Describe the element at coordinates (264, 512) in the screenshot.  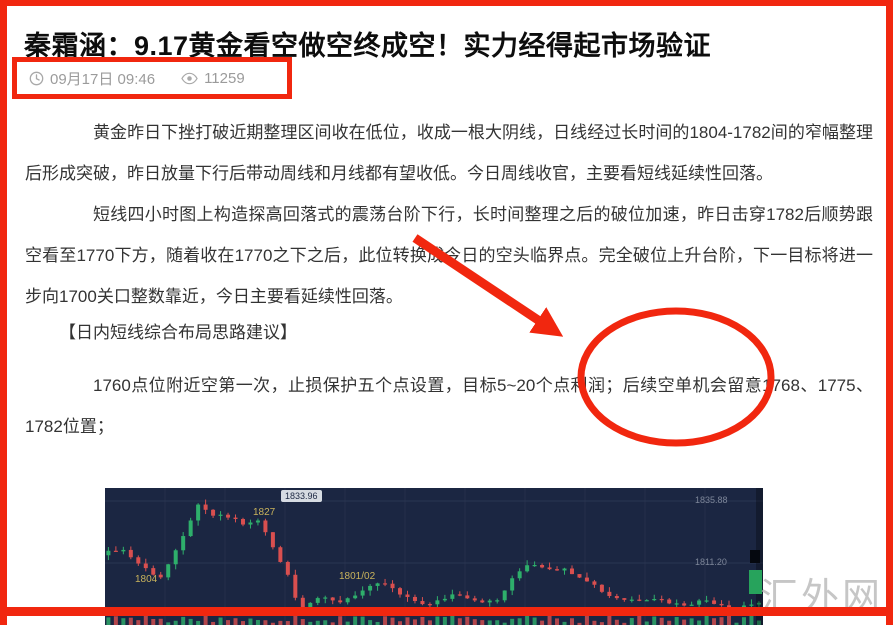
I see `chart-label: 1827` at that location.